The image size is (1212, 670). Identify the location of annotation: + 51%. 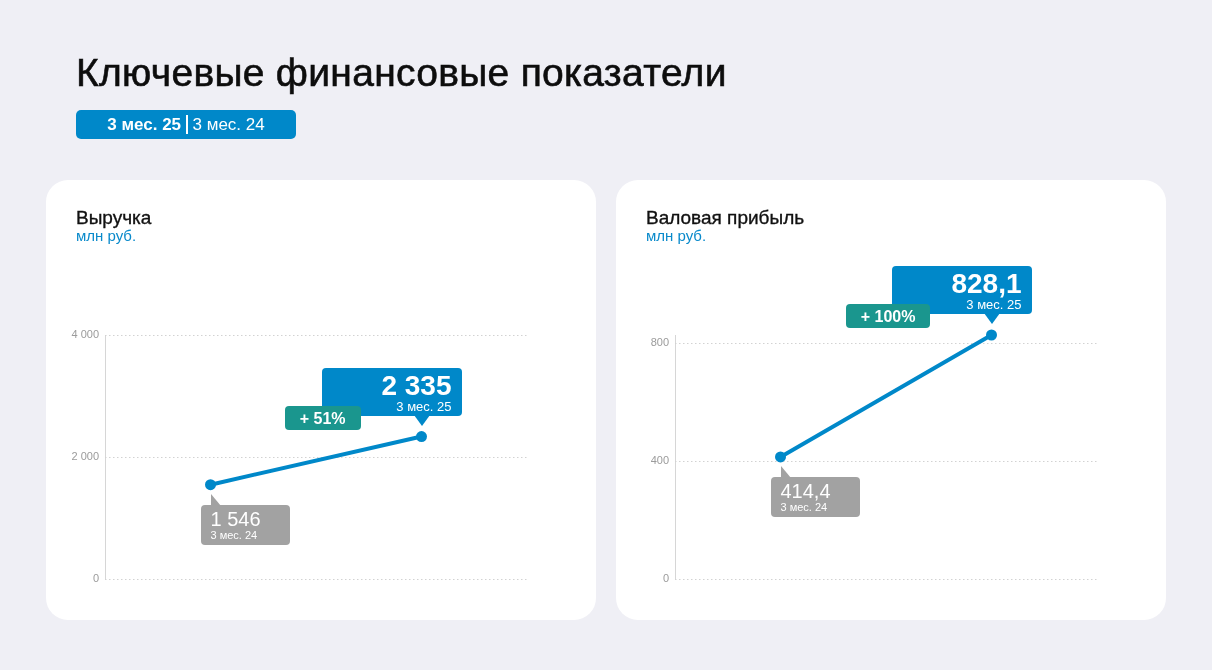
(322, 418).